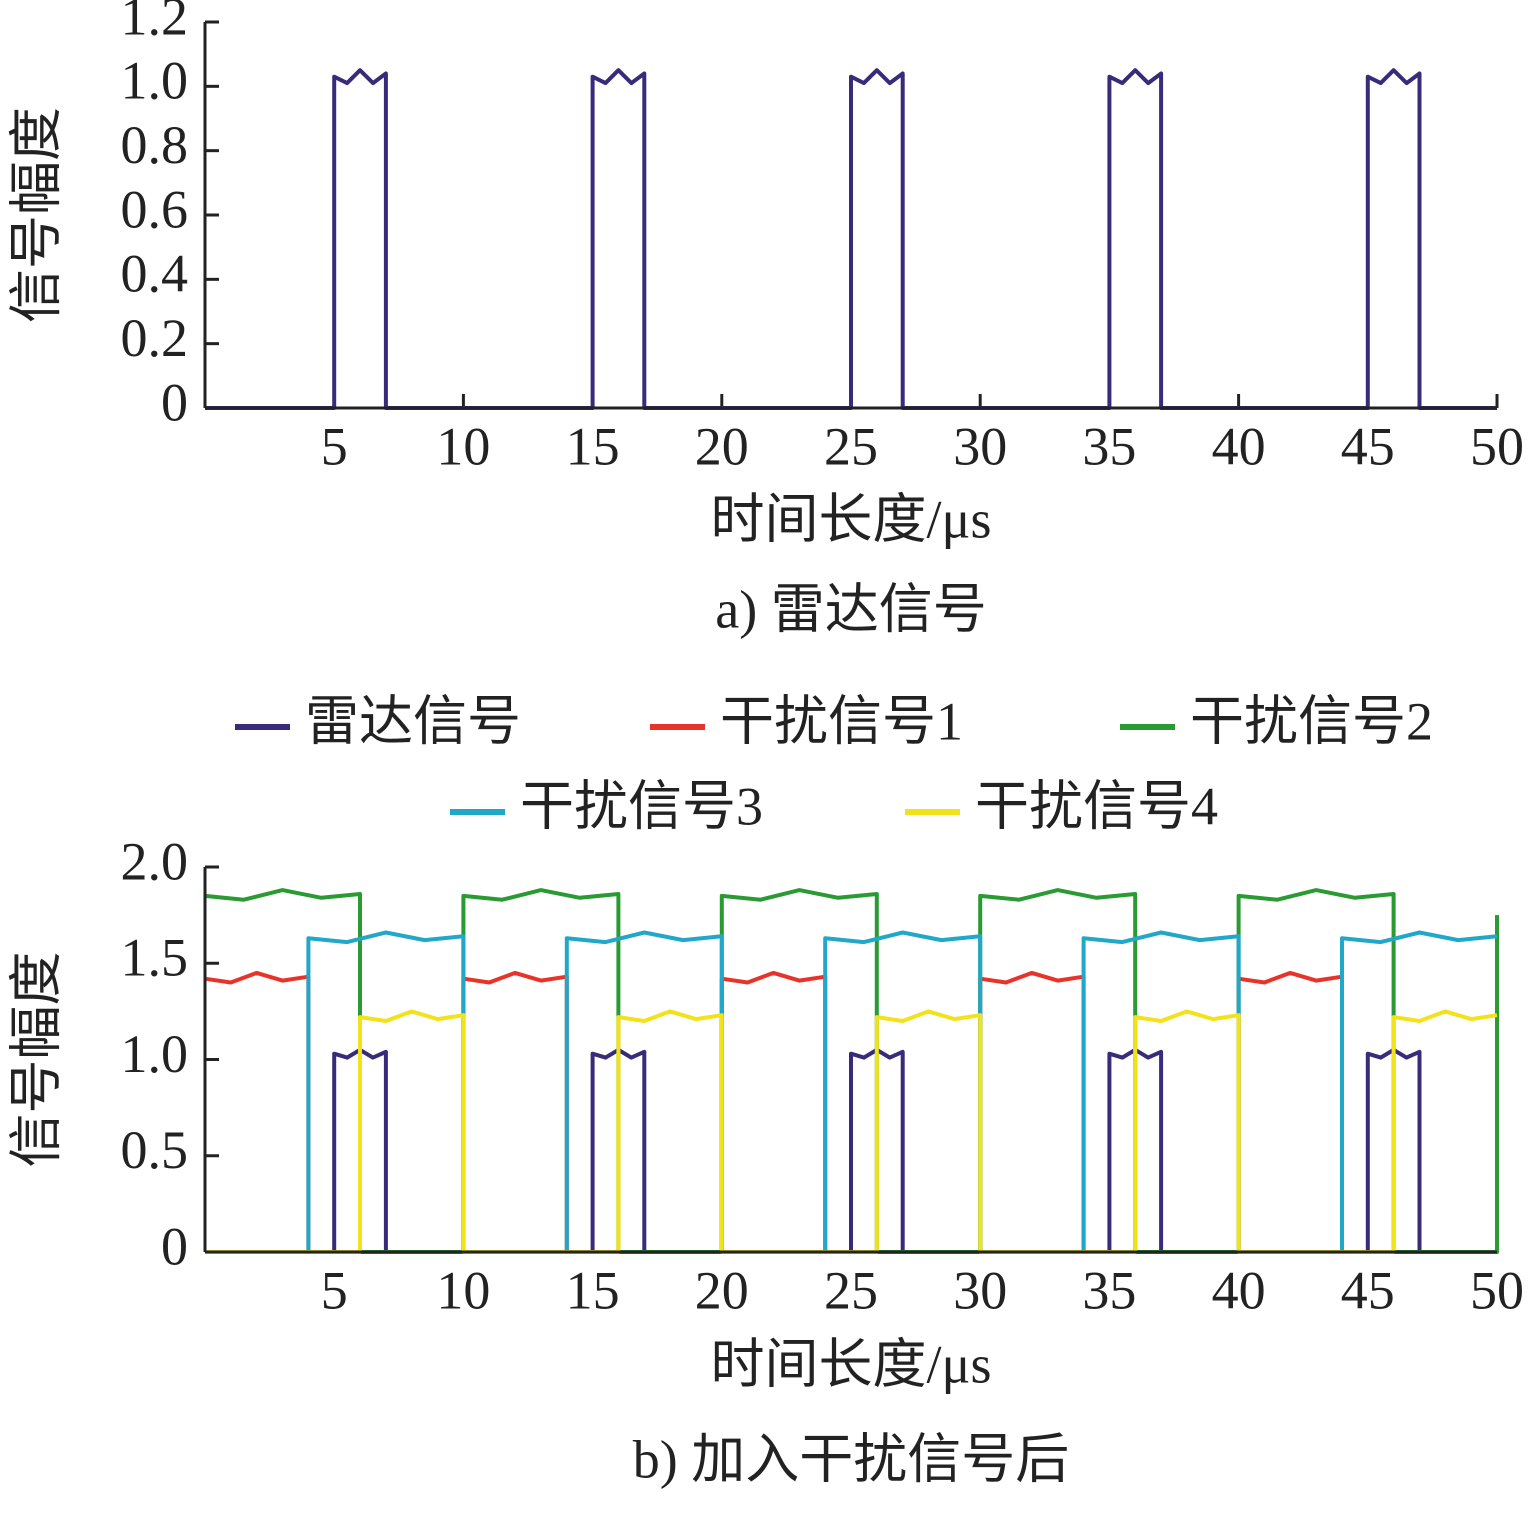 This screenshot has height=1514, width=1529. Describe the element at coordinates (155, 338) in the screenshot. I see `y-tick-label: 0.2` at that location.